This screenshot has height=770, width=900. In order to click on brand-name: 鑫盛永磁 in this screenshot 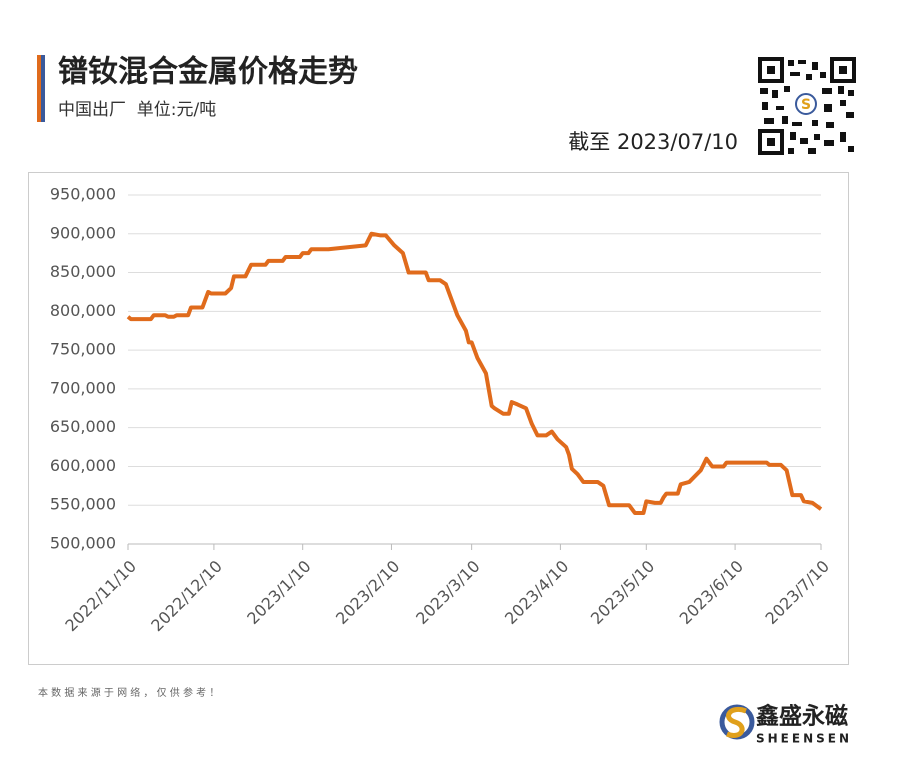, I will do `click(801, 716)`.